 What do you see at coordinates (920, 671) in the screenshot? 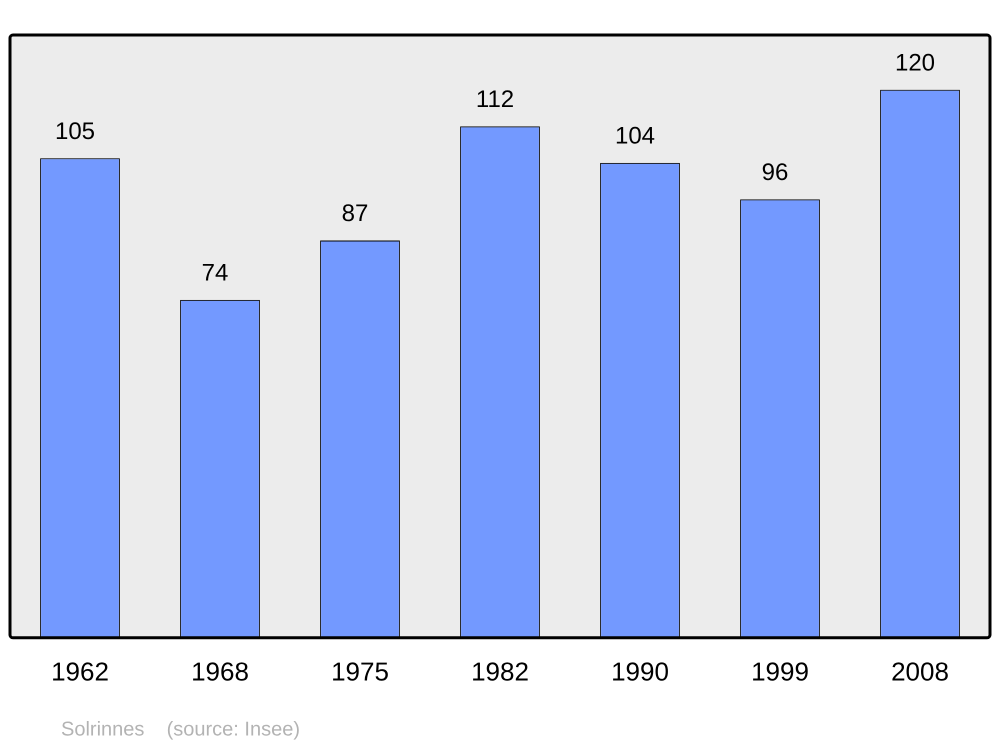
I see `x-tick-label: 2008` at bounding box center [920, 671].